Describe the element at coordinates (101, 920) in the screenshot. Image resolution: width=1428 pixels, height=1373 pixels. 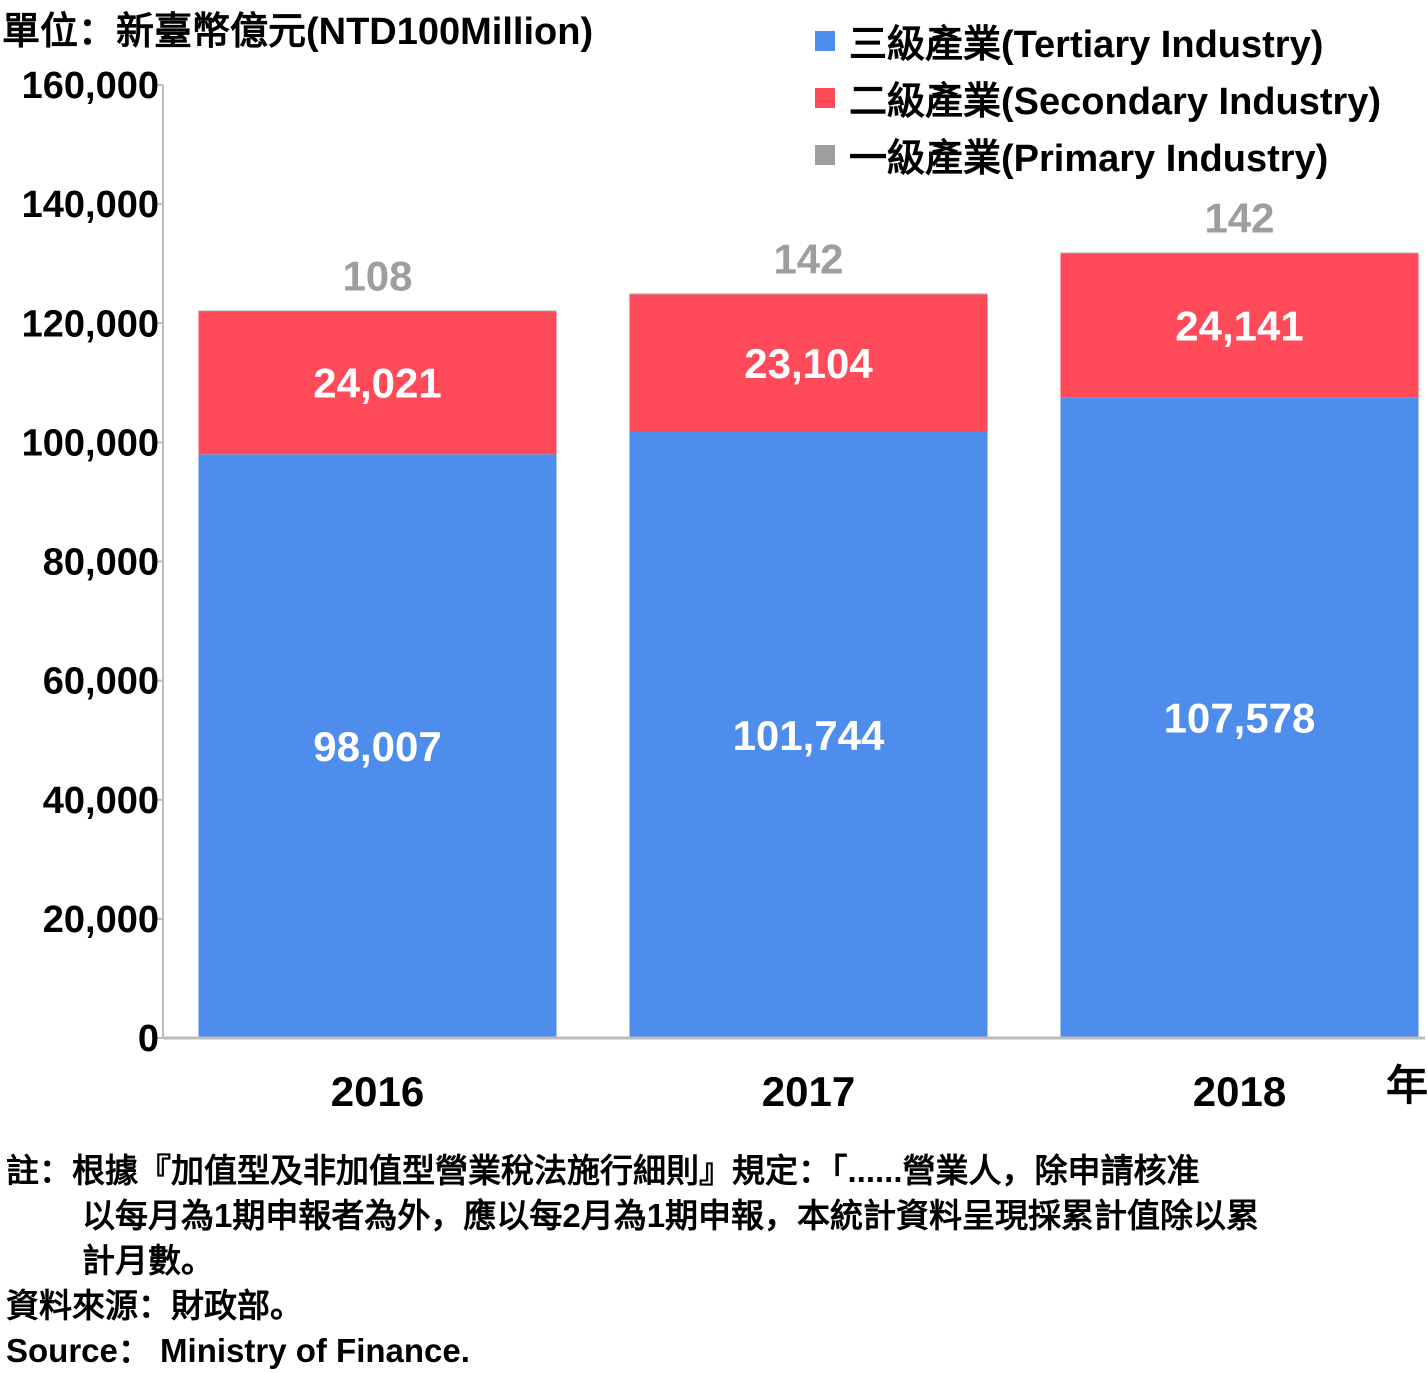
I see `y-tick-label: 20,000` at that location.